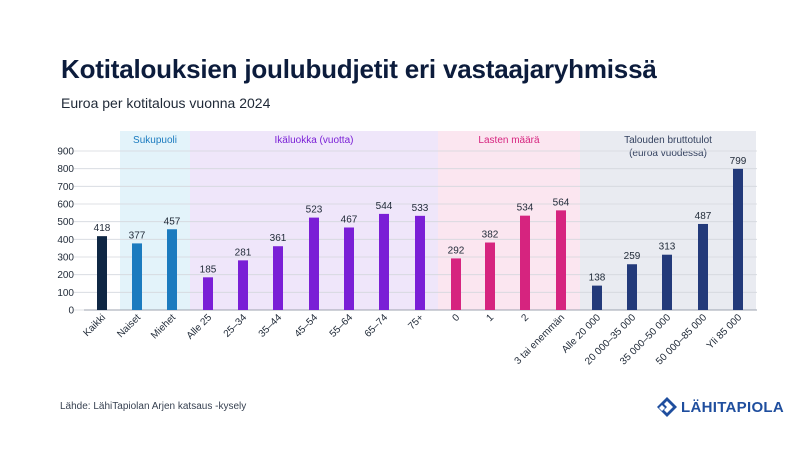 Image resolution: width=800 pixels, height=450 pixels. I want to click on bar-value-label: 361, so click(278, 238).